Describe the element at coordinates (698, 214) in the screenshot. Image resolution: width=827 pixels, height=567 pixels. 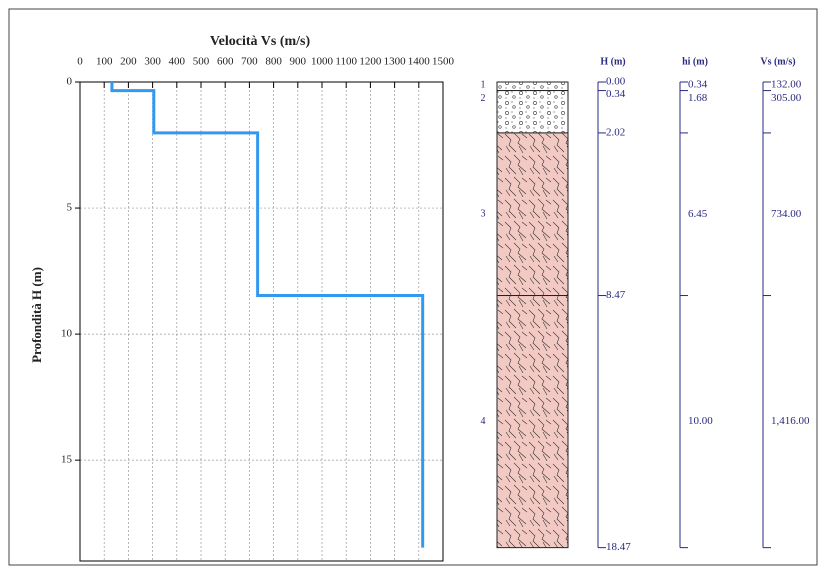
I see `thickness-label: 6.45` at that location.